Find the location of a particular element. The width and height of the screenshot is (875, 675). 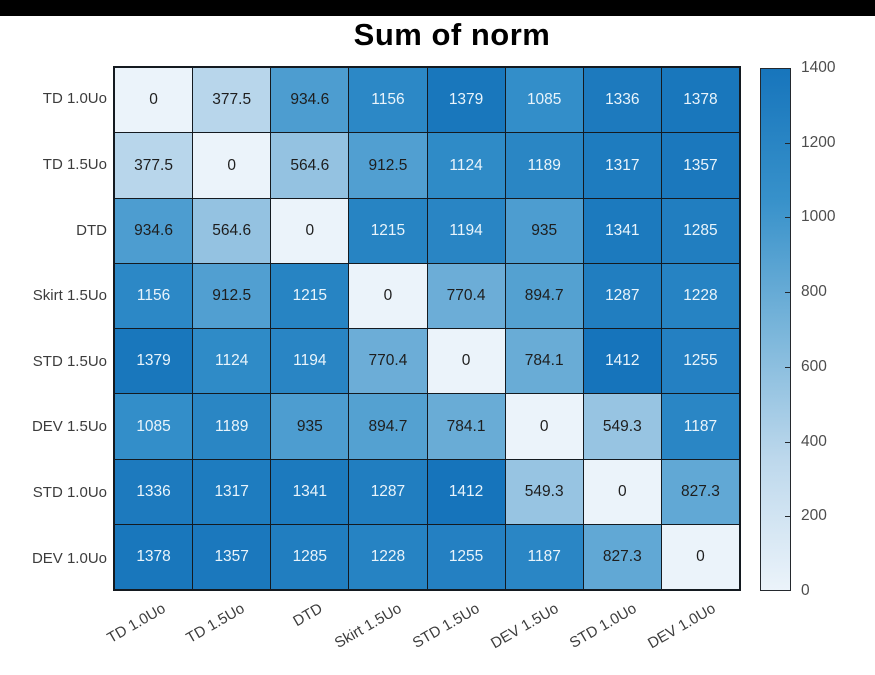

colorbar-tick-label: 600 is located at coordinates (814, 366).